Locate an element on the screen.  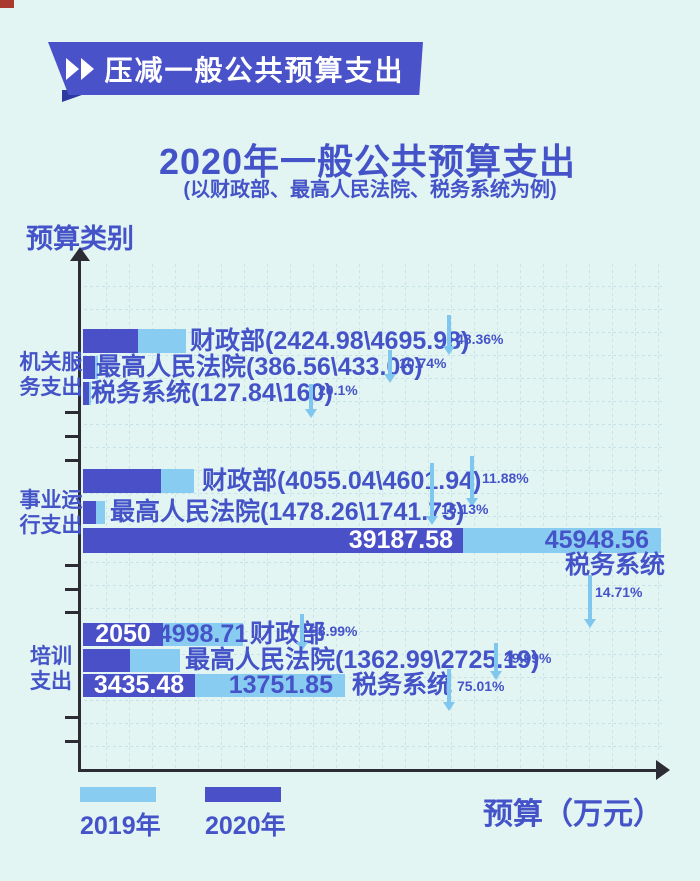
corner-red-mark is located at coordinates (7, 4).